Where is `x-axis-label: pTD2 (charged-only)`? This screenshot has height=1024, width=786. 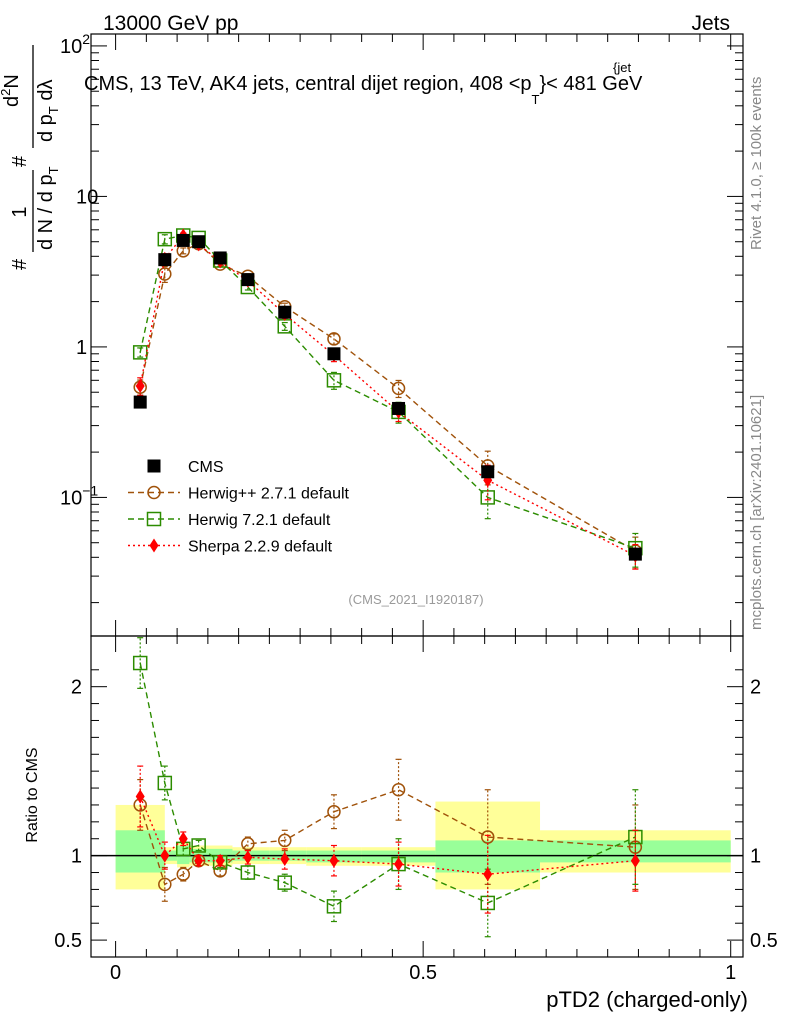
x-axis-label: pTD2 (charged-only) is located at coordinates (647, 999).